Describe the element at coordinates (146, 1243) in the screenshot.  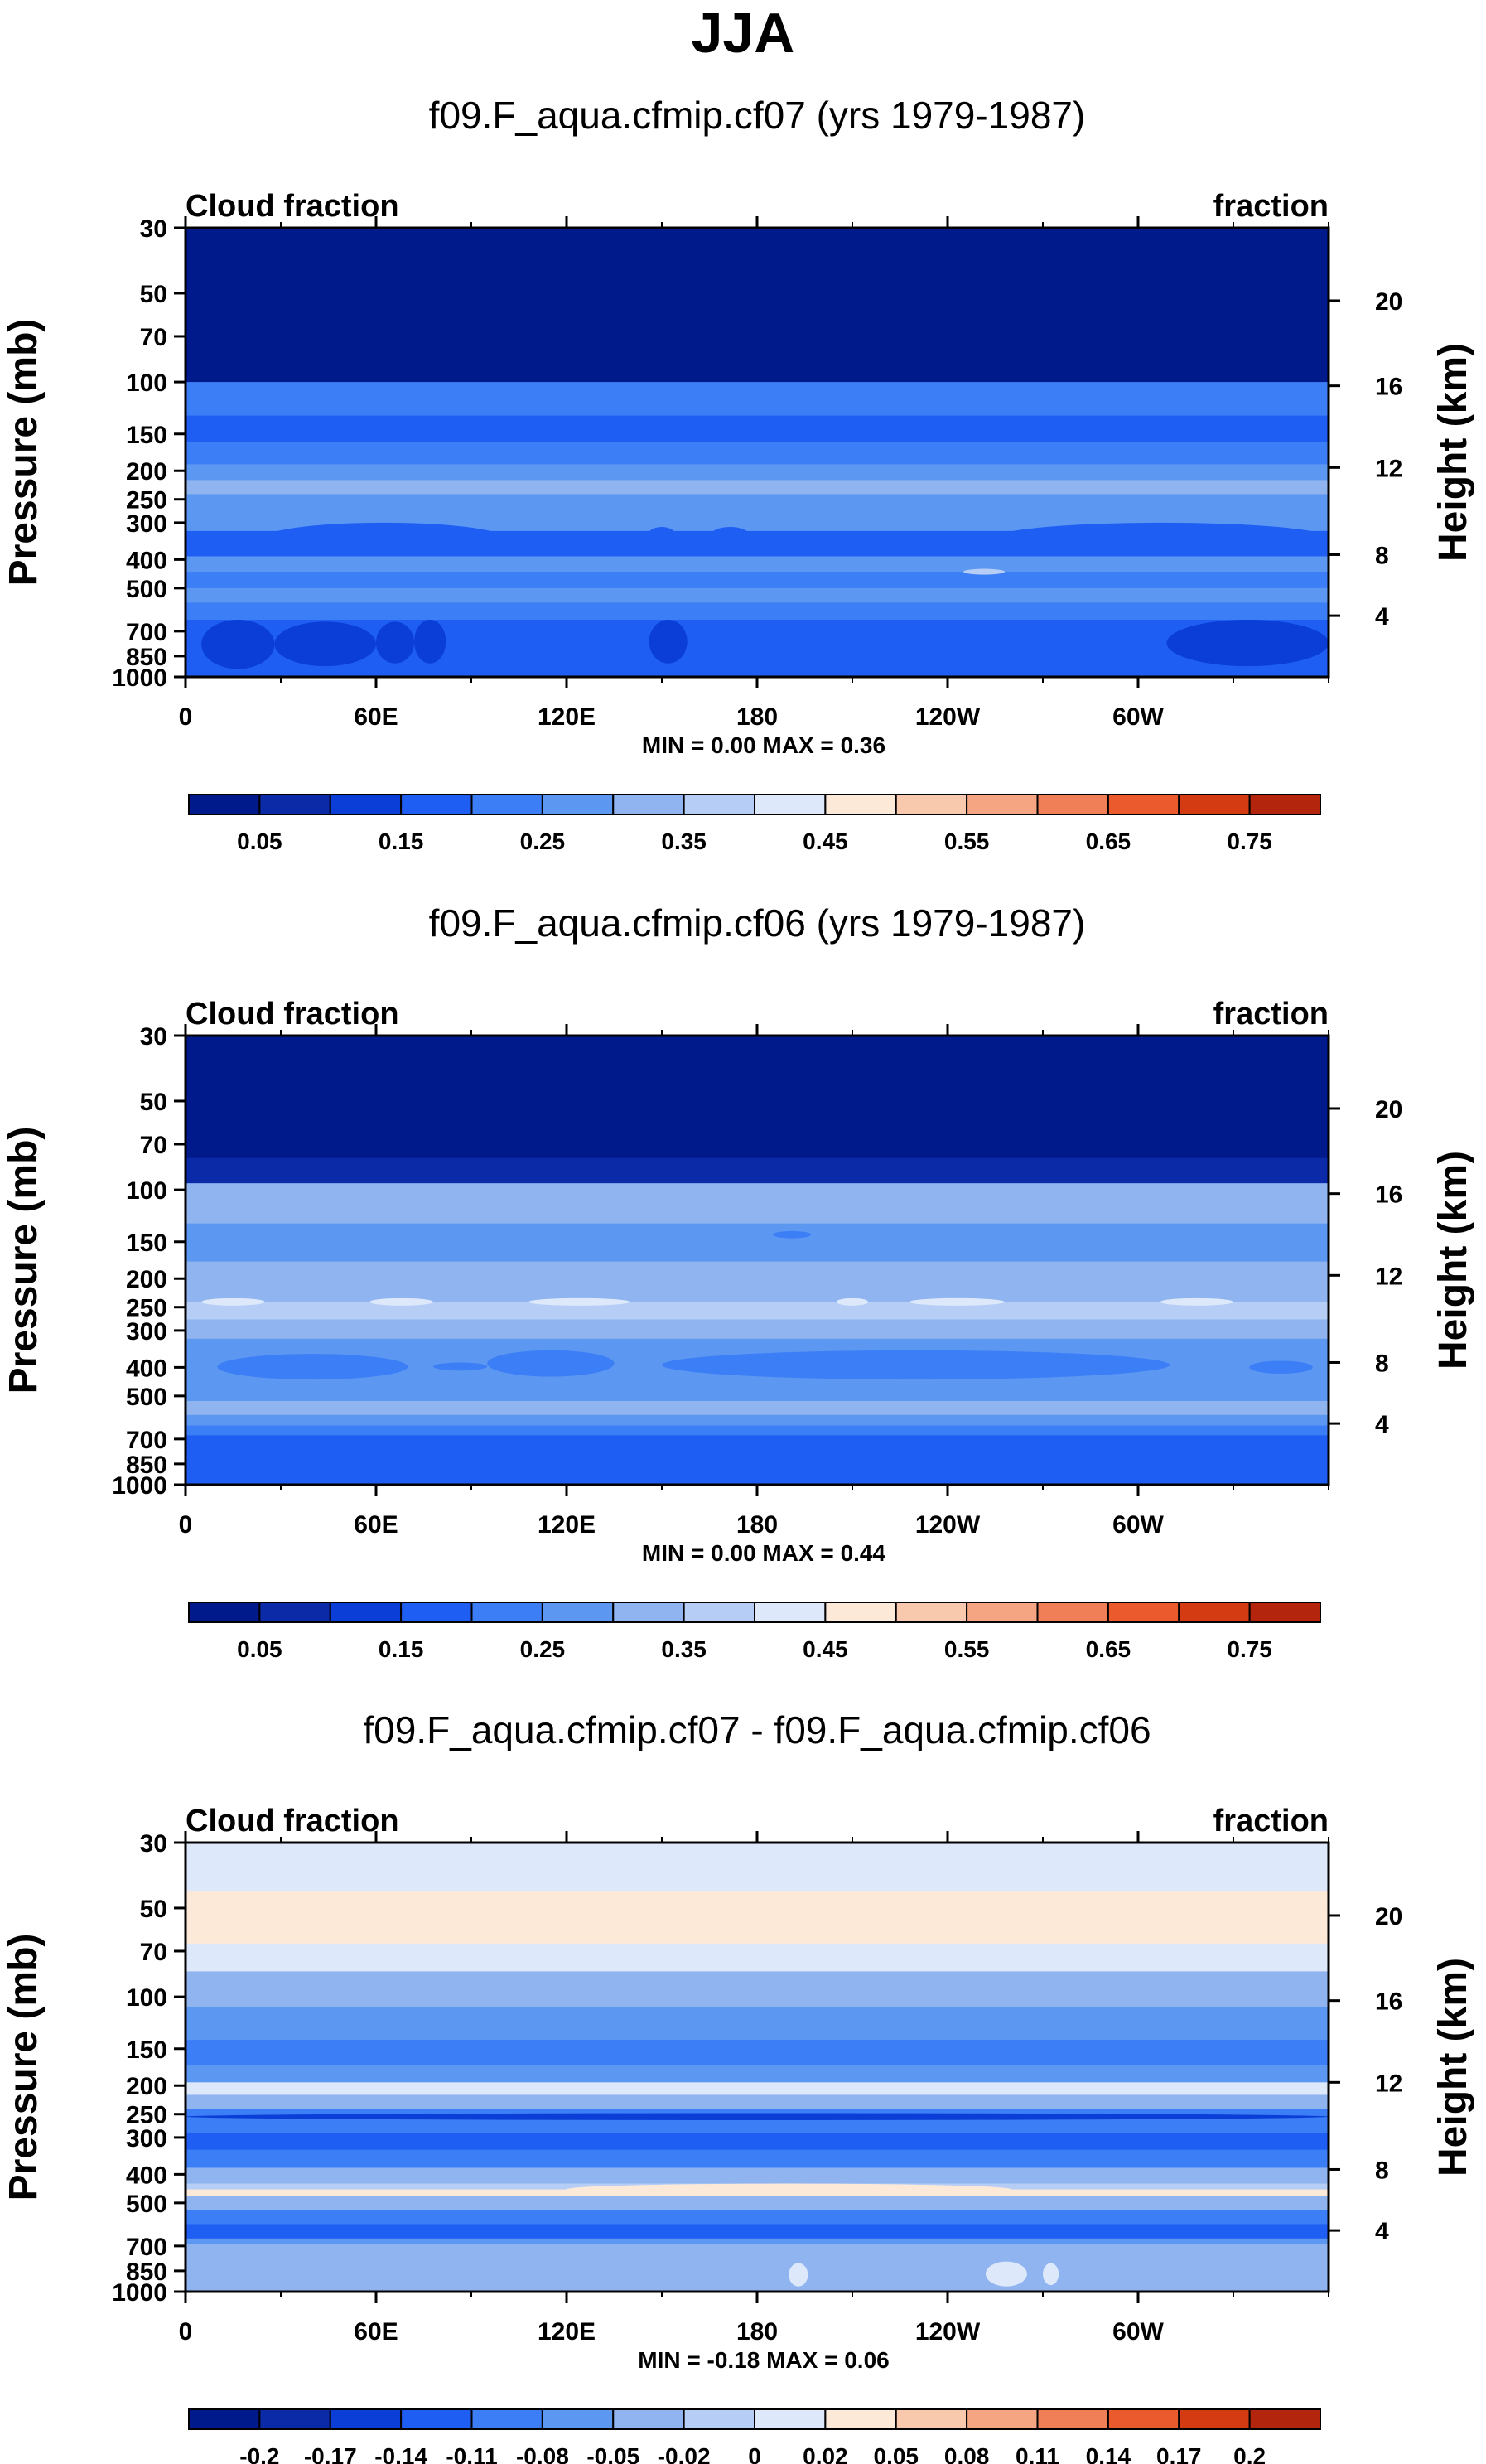
I see `y-tick-label: 150` at that location.